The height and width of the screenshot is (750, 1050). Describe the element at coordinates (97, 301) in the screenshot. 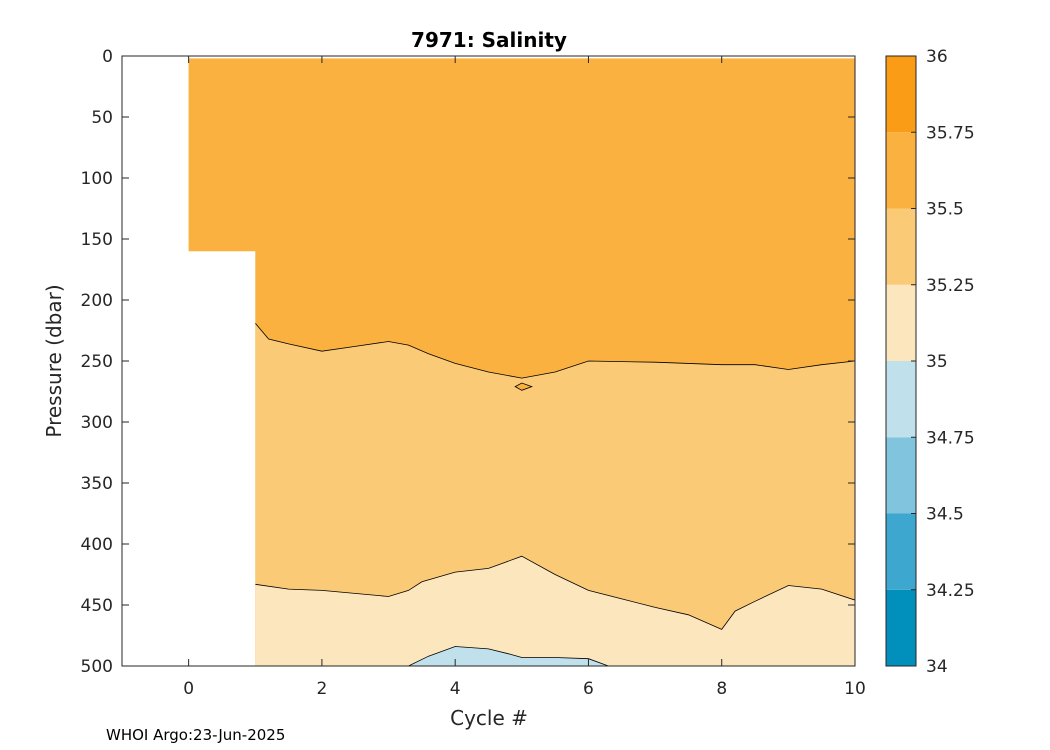

I see `y-tick-label: 200` at that location.